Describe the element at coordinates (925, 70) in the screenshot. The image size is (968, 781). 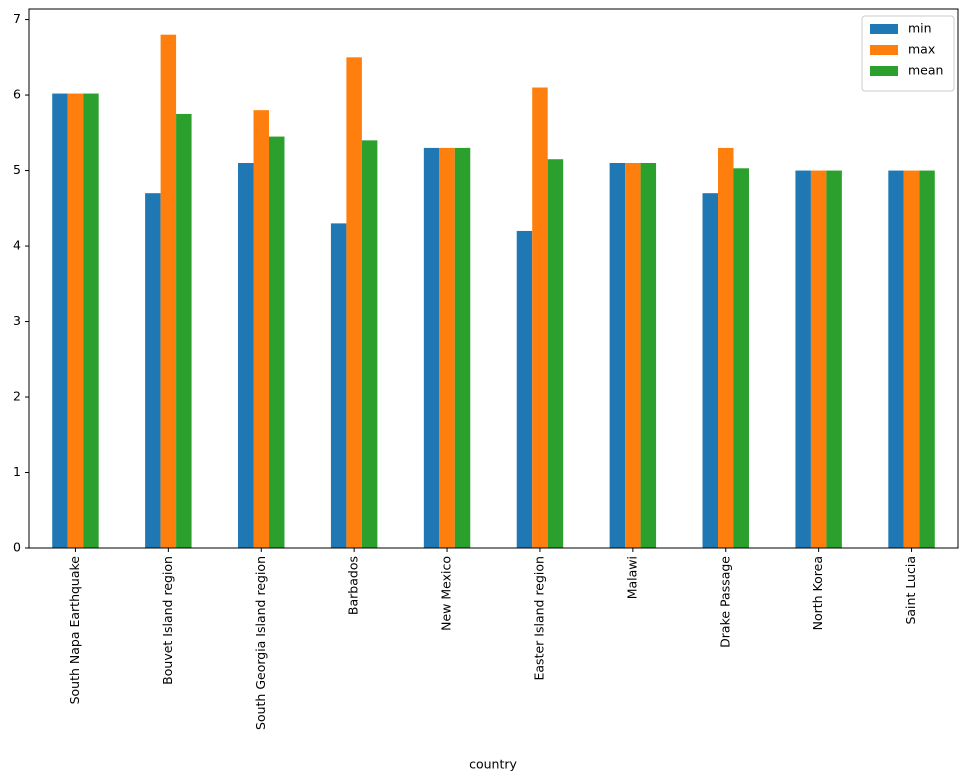
I see `legend-label: mean` at that location.